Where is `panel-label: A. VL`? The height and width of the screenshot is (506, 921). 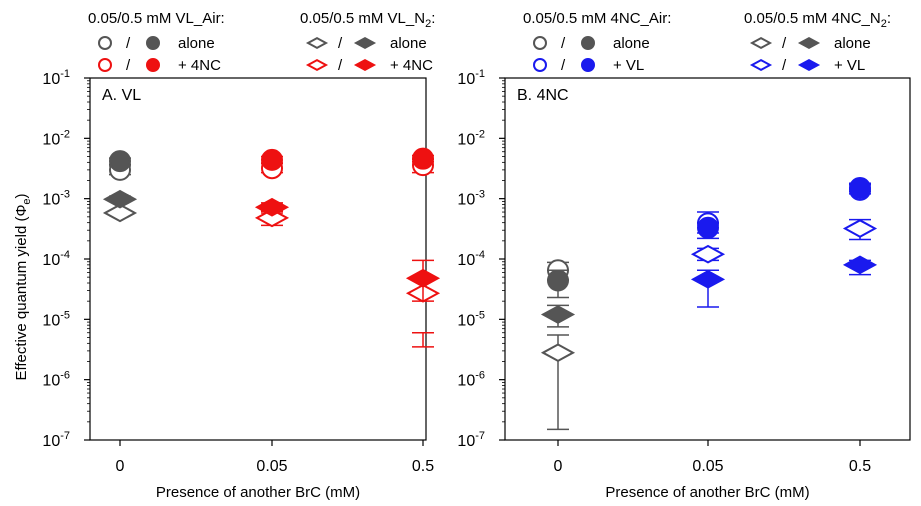
panel-label: A. VL is located at coordinates (121, 95).